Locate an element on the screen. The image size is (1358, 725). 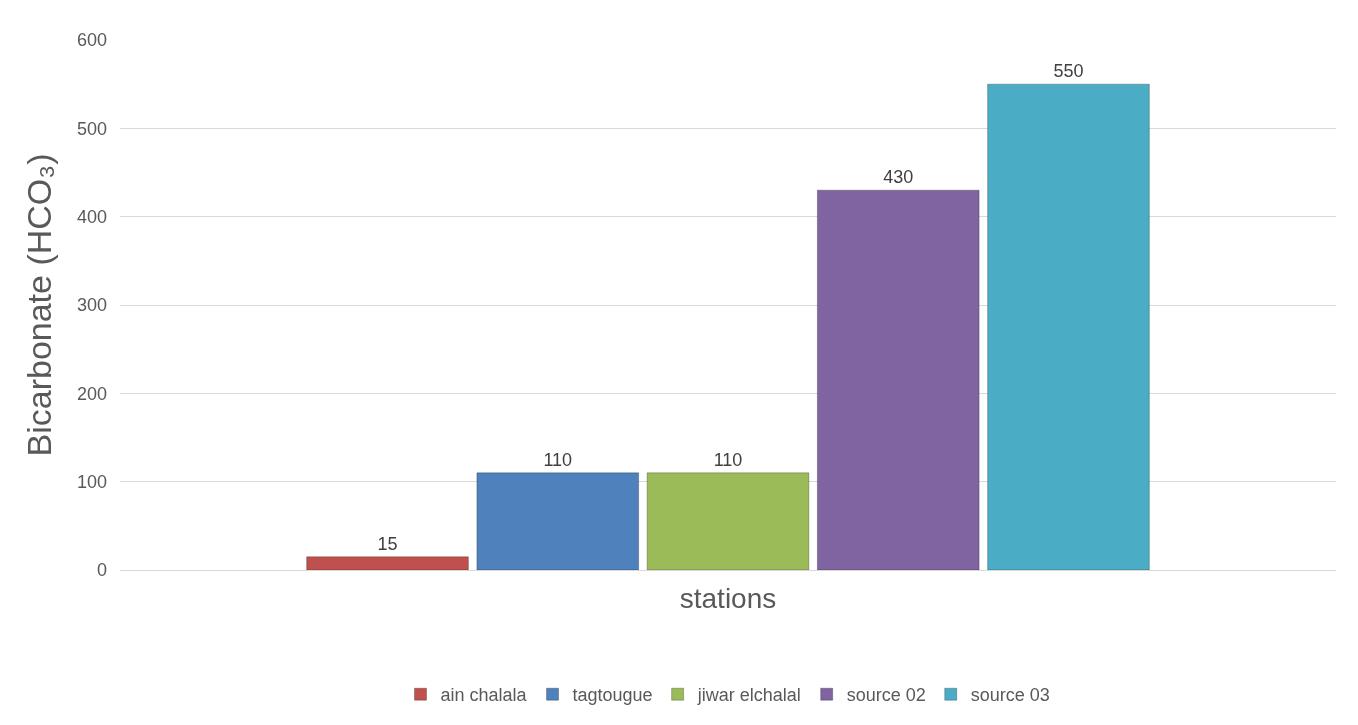
data-label: 15 is located at coordinates (387, 543).